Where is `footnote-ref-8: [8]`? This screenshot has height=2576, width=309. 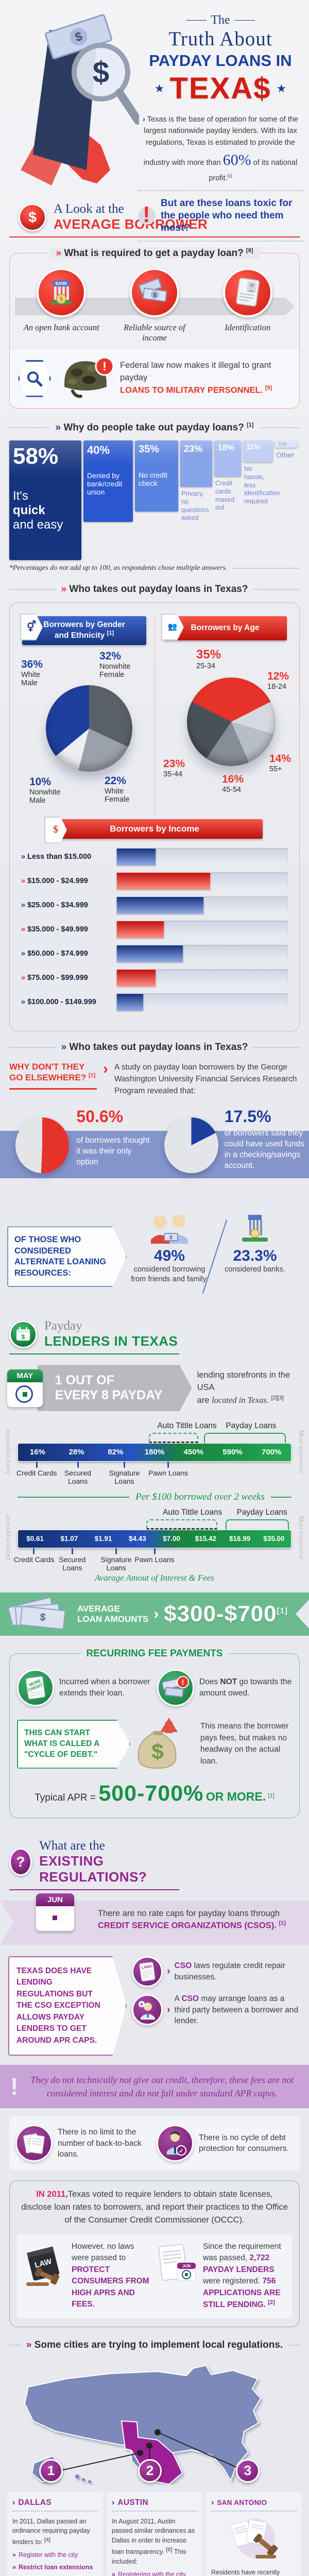 footnote-ref-8: [8] is located at coordinates (249, 251).